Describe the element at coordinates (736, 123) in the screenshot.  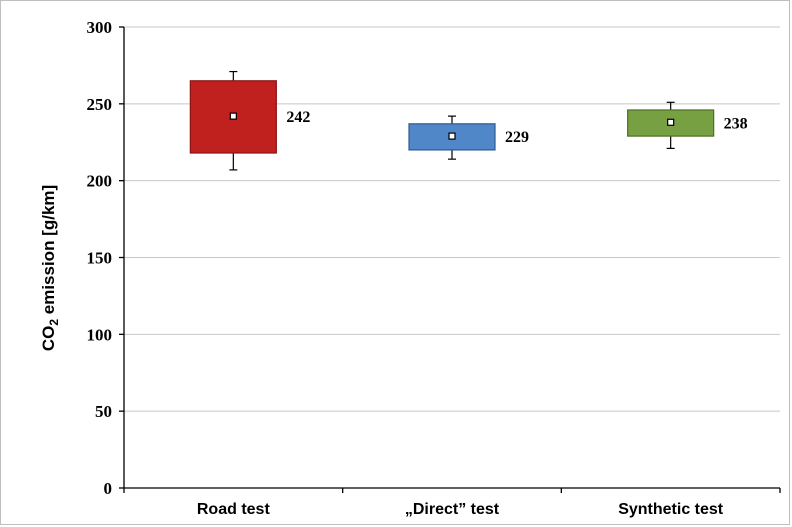
I see `mean-value-label: 238` at that location.